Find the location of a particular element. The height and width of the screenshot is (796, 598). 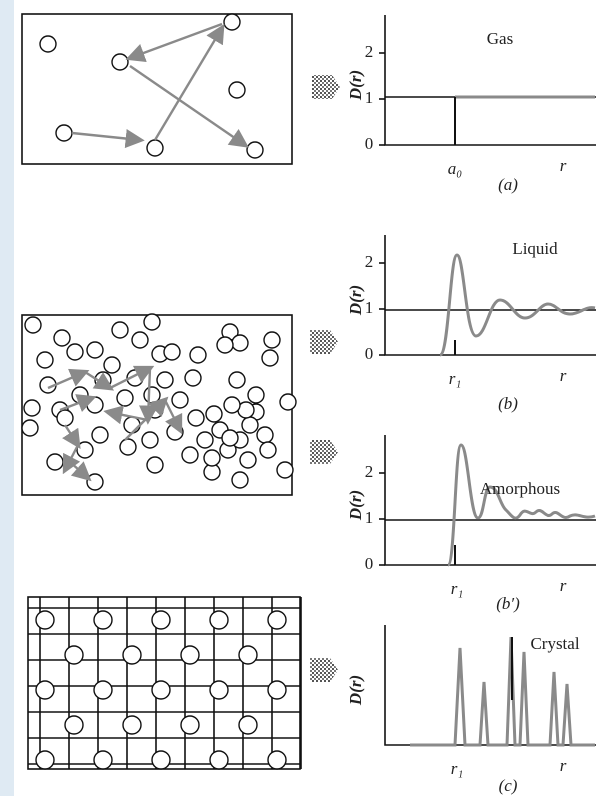

phase-label: Gas is located at coordinates (500, 38).